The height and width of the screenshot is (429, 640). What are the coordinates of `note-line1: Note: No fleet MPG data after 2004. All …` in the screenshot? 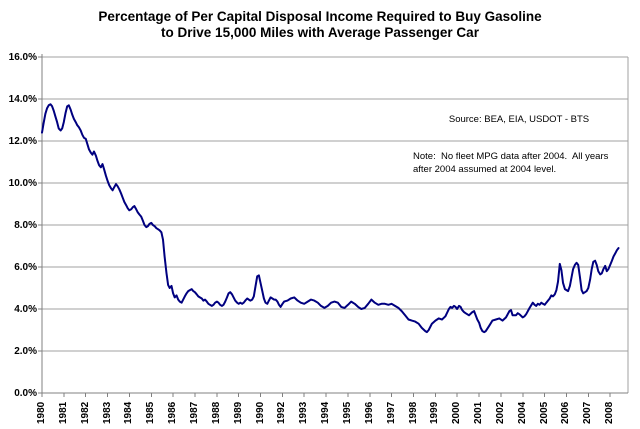 It's located at (511, 156).